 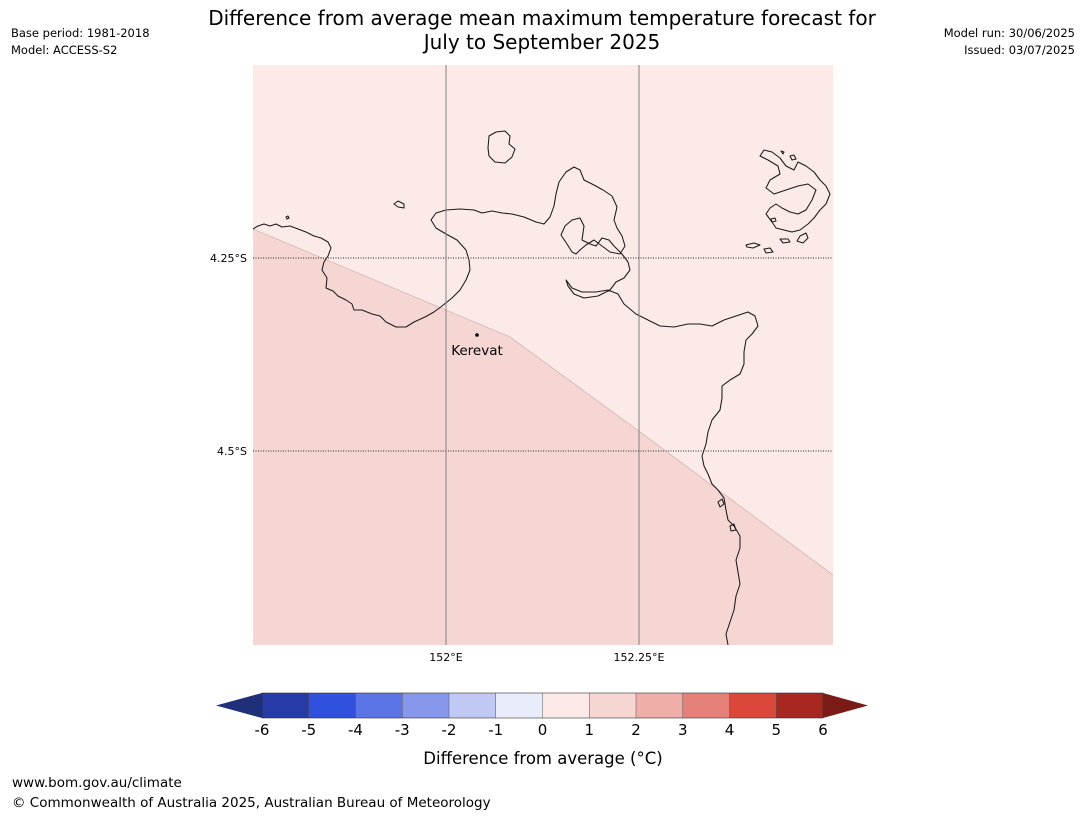 I want to click on lat-label-4-5: 4.5°S, so click(x=232, y=451).